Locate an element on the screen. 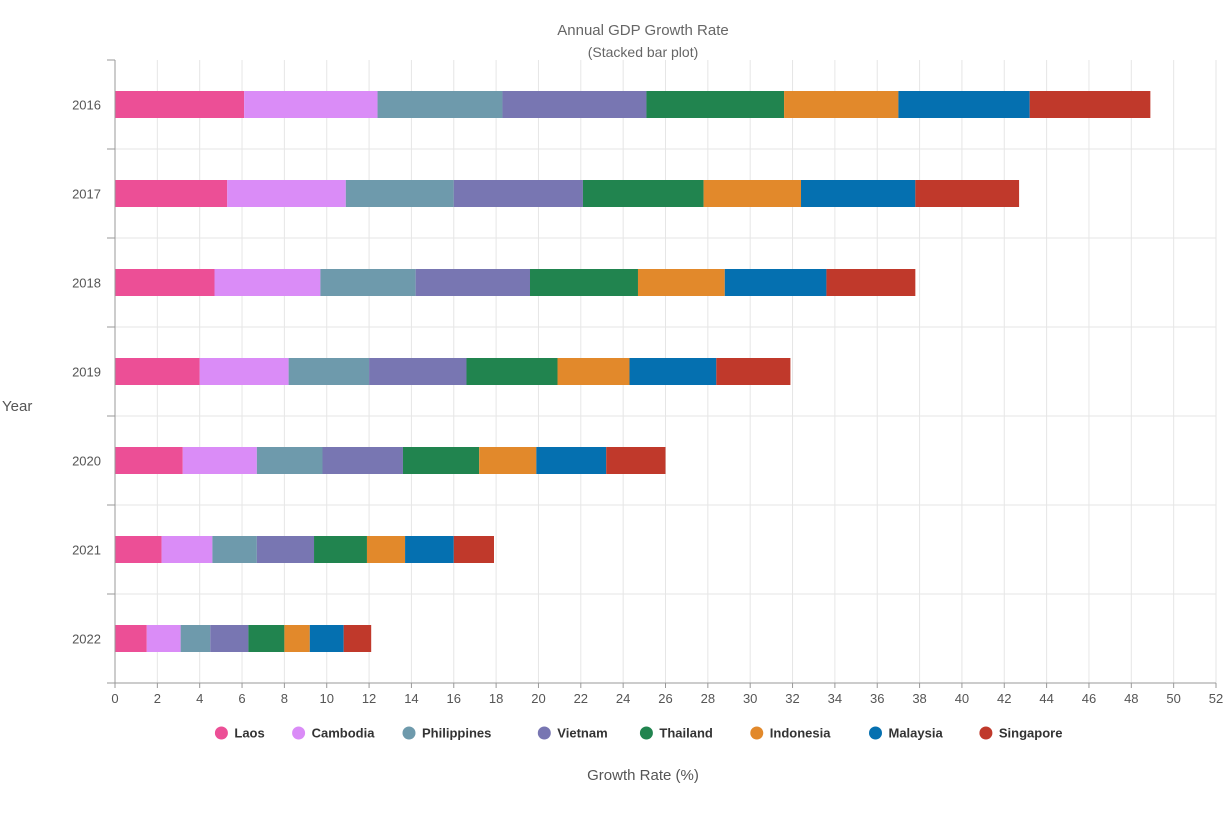 The height and width of the screenshot is (815, 1226). bar-laos-2021 is located at coordinates (138, 549).